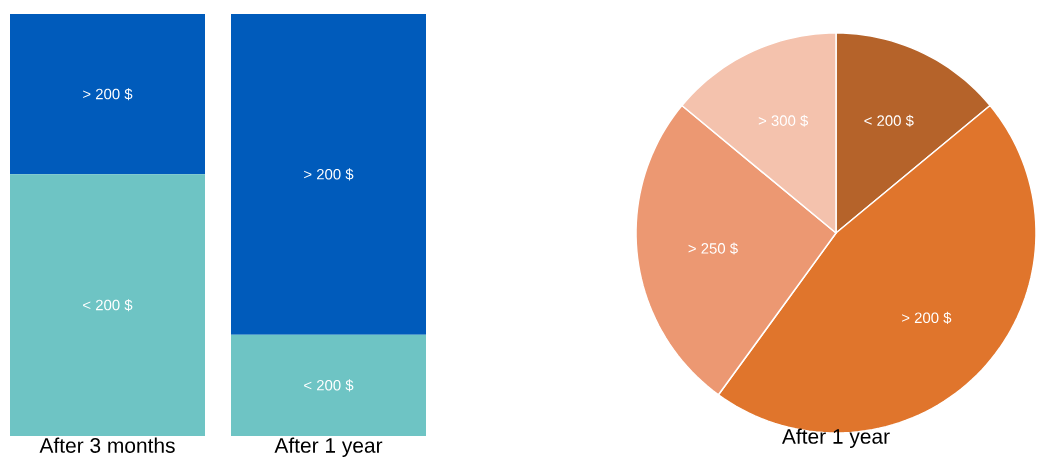  What do you see at coordinates (713, 248) in the screenshot?
I see `slice-label: > 250 $` at bounding box center [713, 248].